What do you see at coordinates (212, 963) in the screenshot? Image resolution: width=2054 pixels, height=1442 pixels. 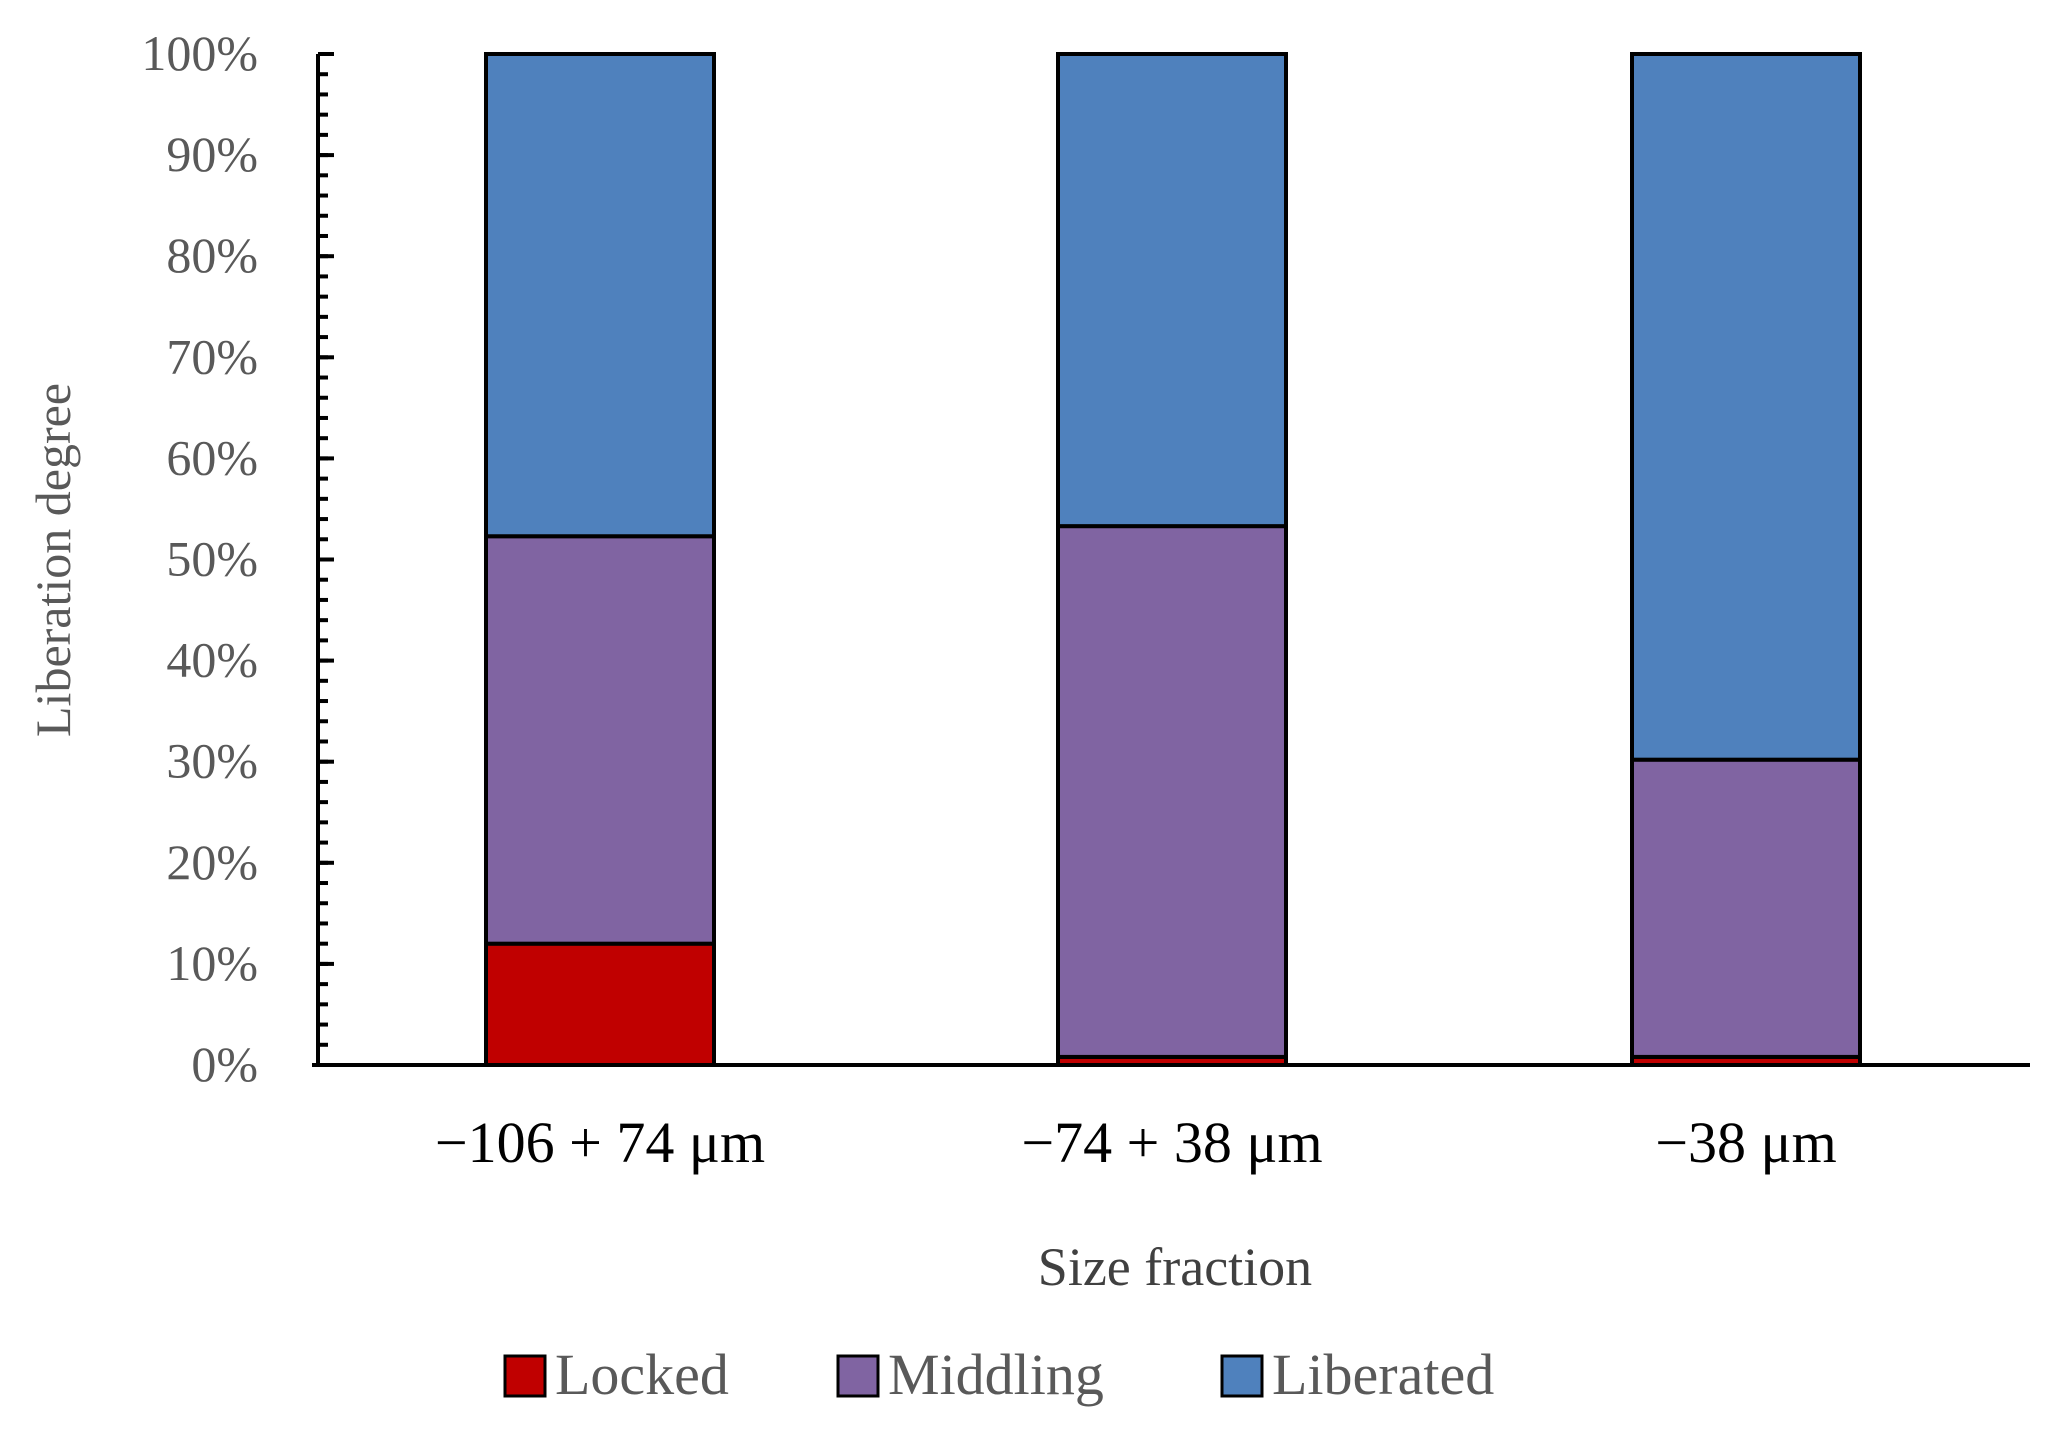 I see `y-tick-label: 10%` at bounding box center [212, 963].